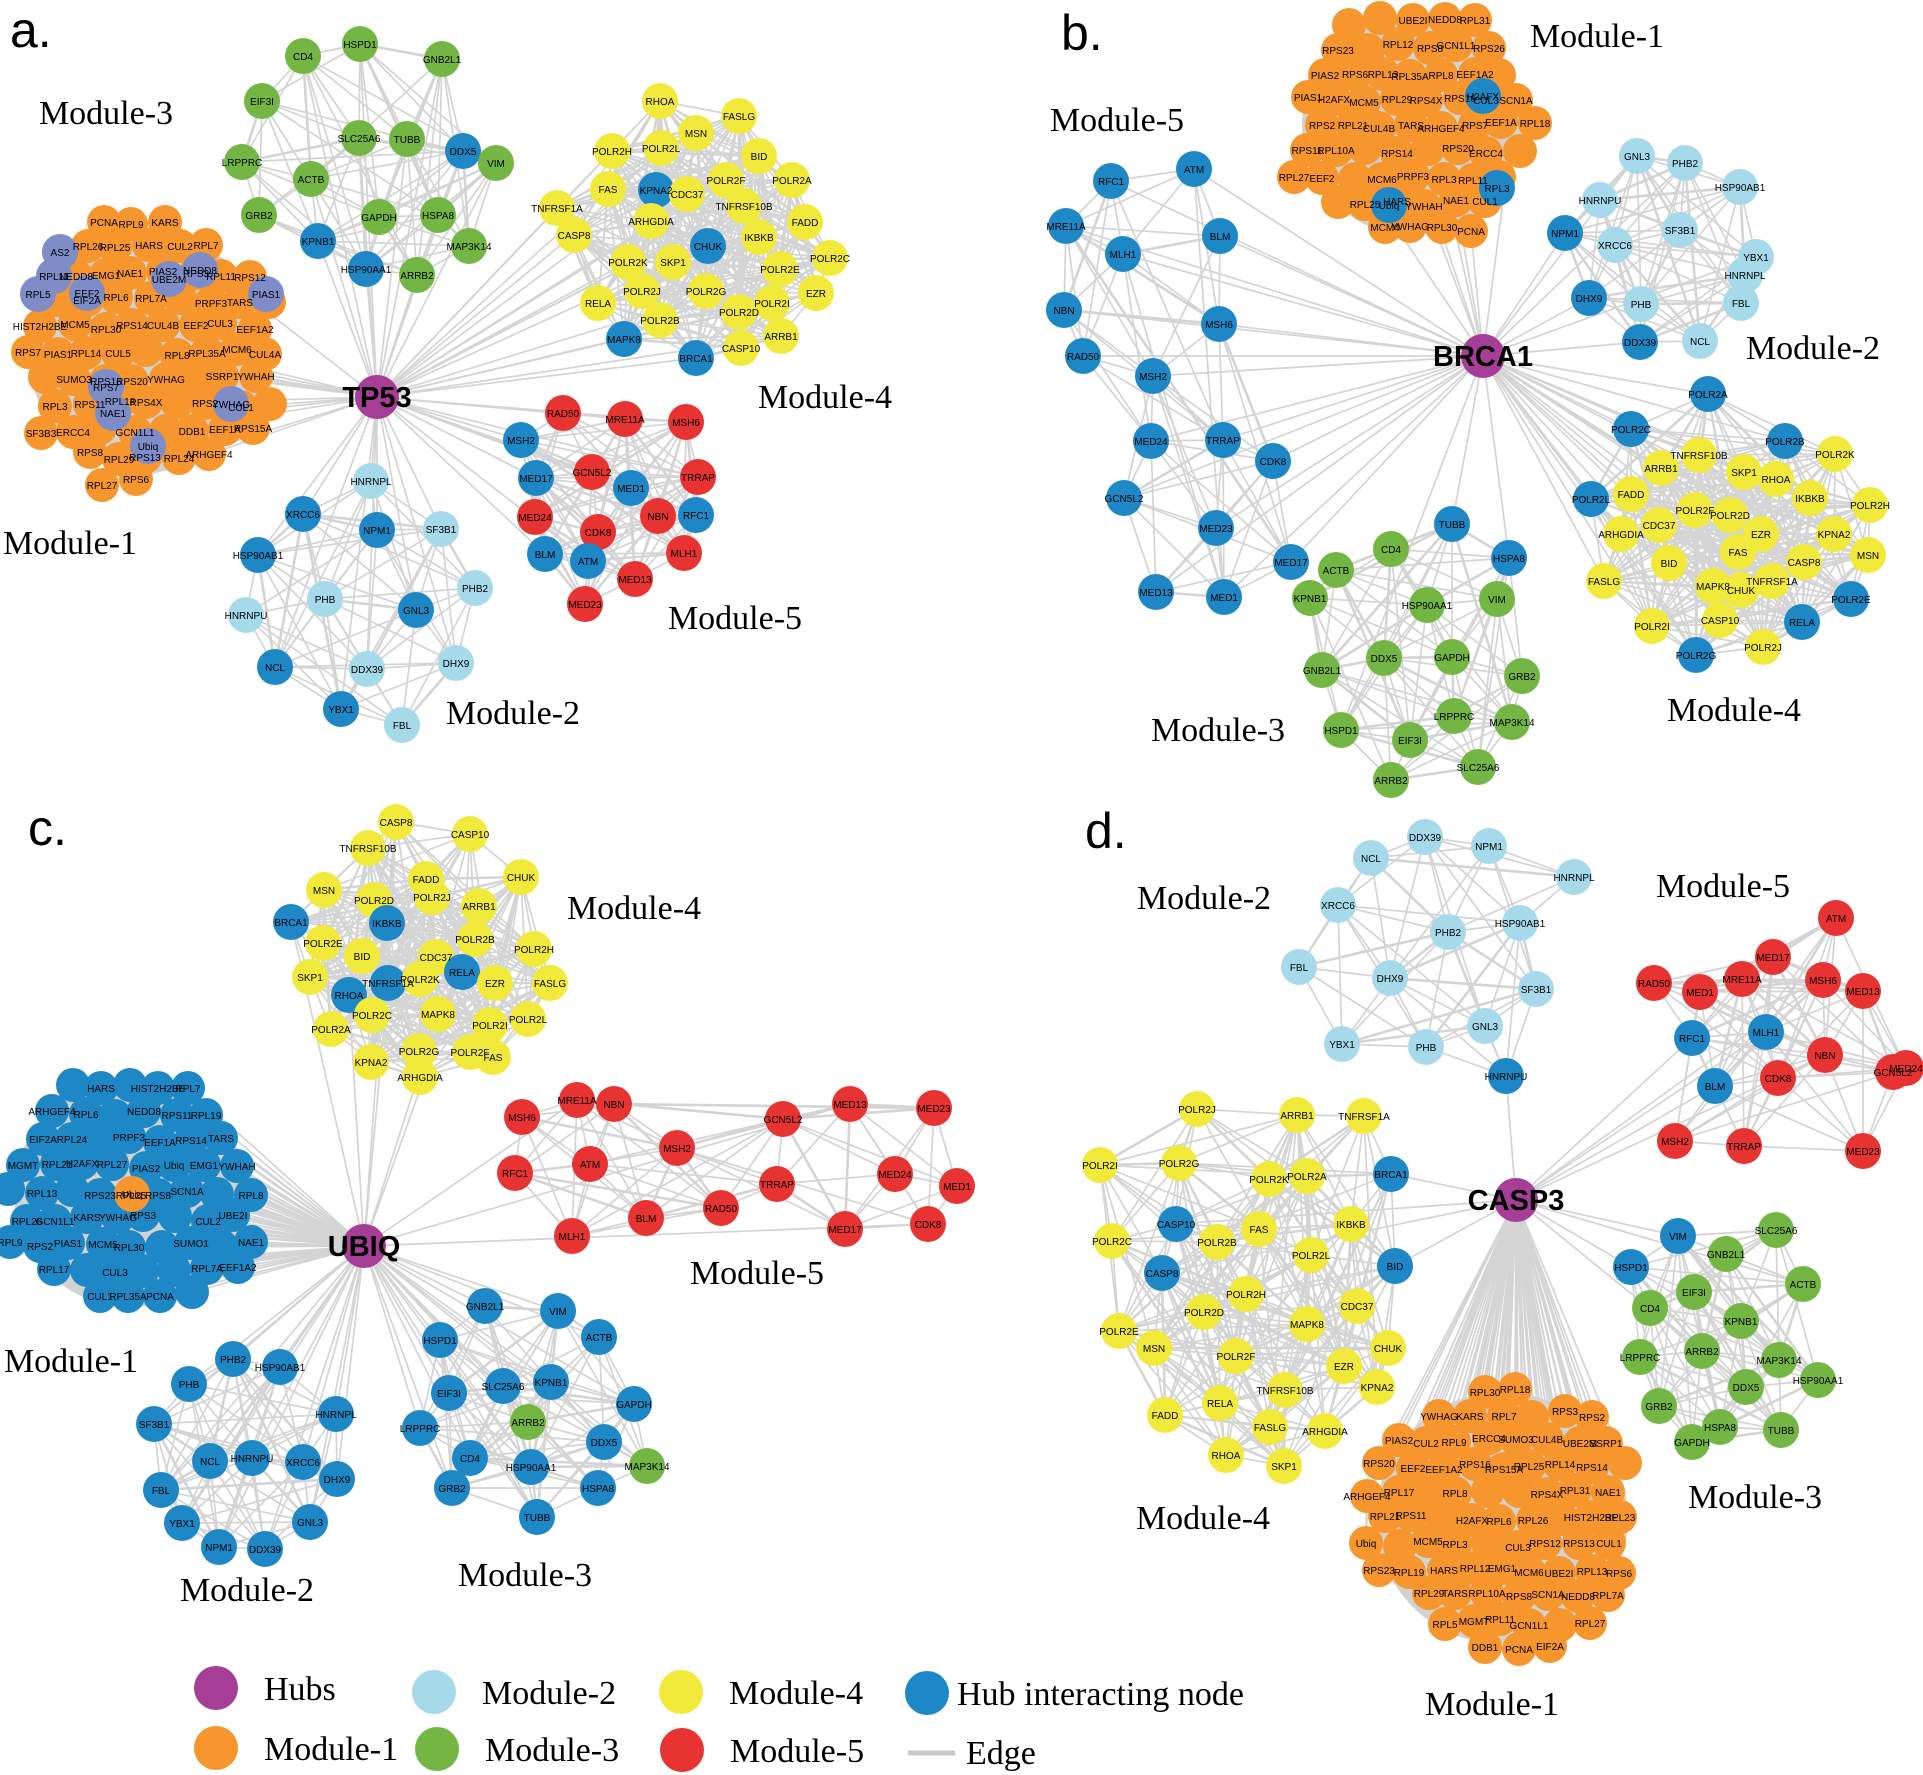 The width and height of the screenshot is (1923, 1775). What do you see at coordinates (176, 356) in the screenshot?
I see `svg-text: RPL8` at bounding box center [176, 356].